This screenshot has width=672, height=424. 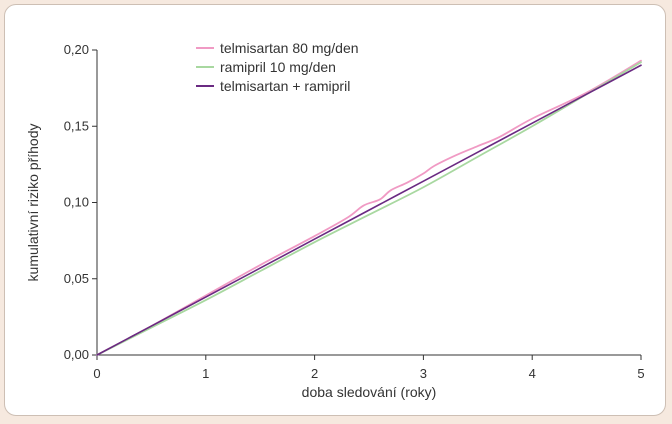 I want to click on legend-label-2: ramipril 10 mg/den, so click(x=278, y=67).